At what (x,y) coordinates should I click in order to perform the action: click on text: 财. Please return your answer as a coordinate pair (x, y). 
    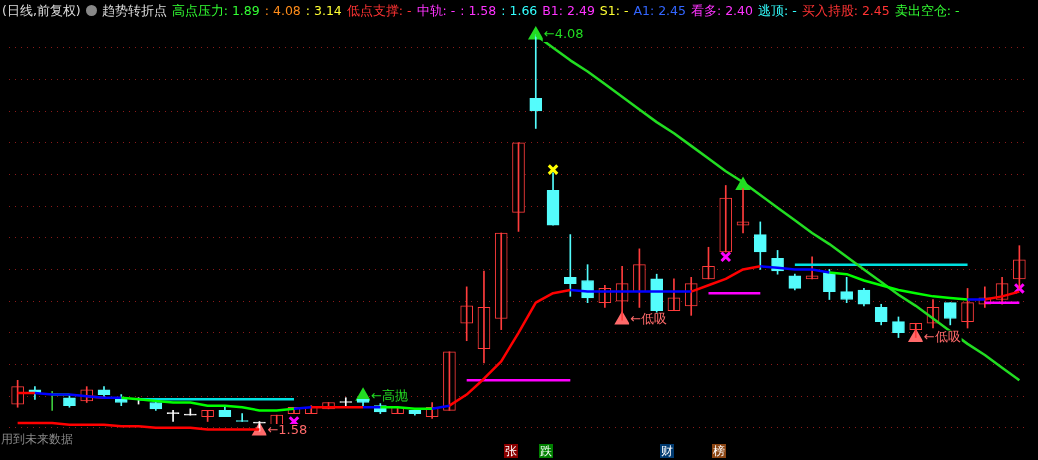
    Looking at the image, I should click on (667, 451).